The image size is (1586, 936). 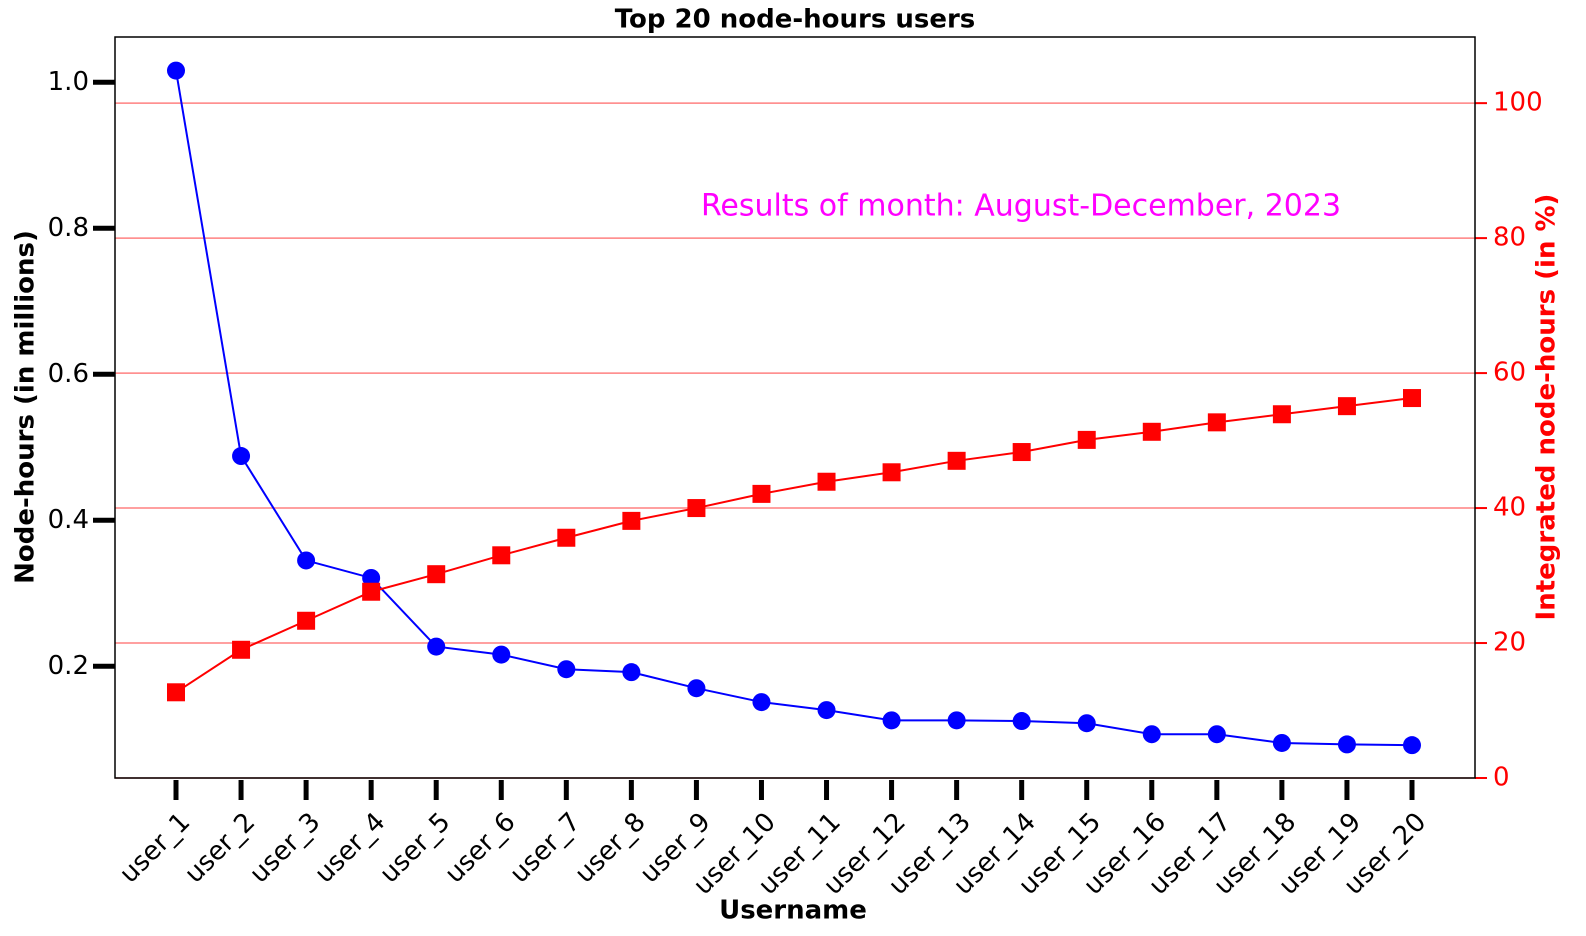 I want to click on x-tick-label: user_4, so click(x=350, y=848).